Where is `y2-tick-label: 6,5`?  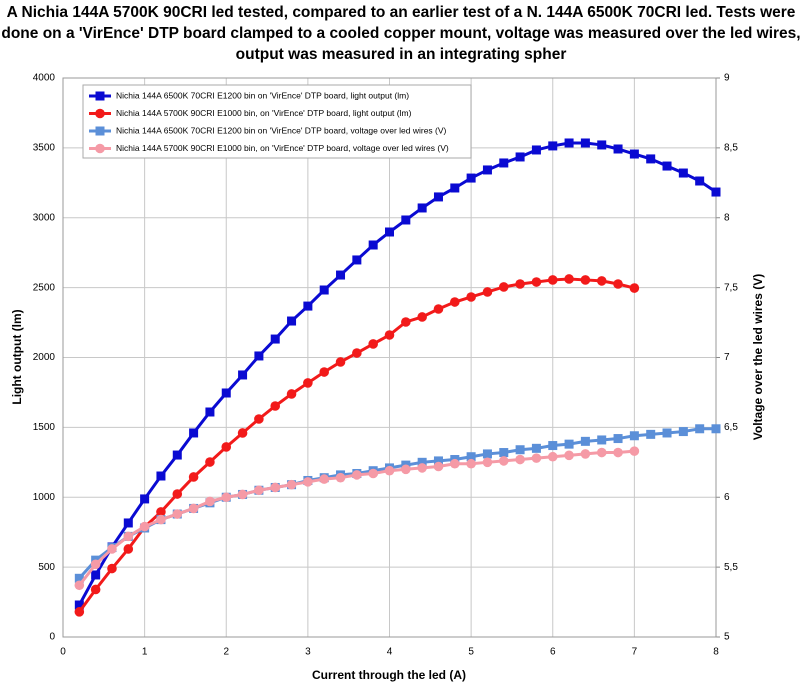
y2-tick-label: 6,5 is located at coordinates (731, 427).